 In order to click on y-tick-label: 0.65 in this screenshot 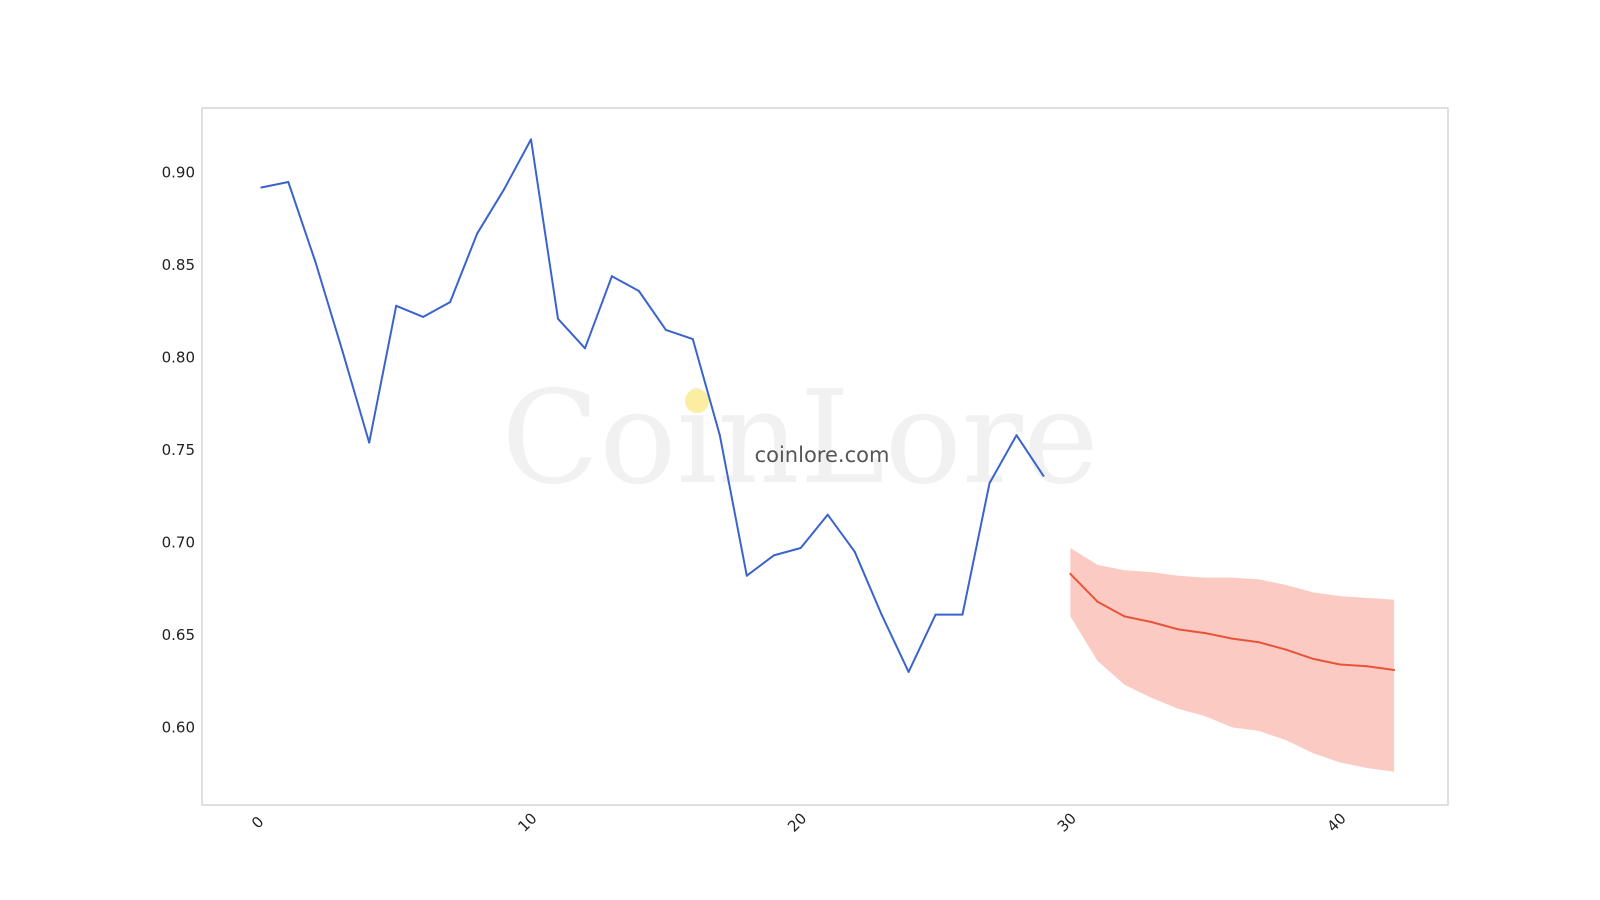, I will do `click(178, 635)`.